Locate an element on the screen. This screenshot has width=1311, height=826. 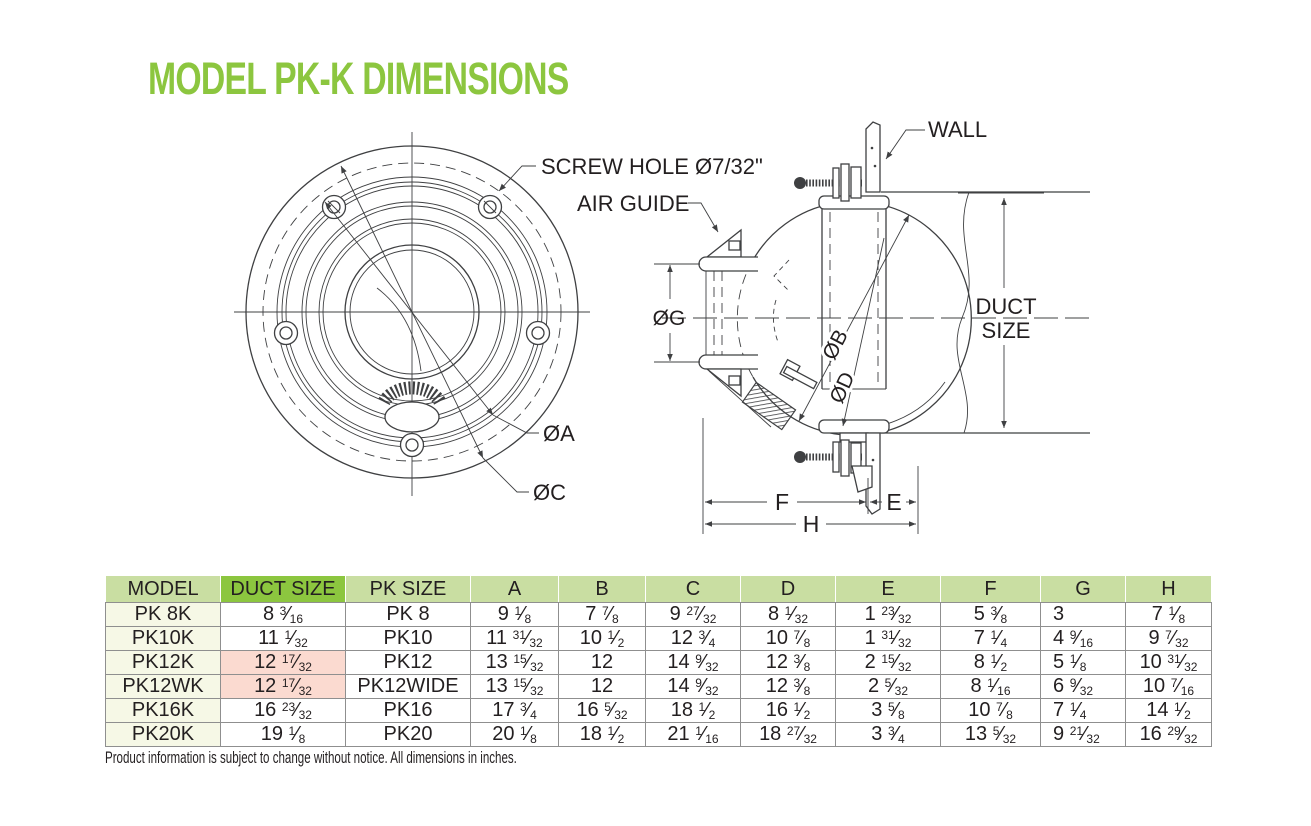
table-header-row: MODEL DUCT SIZE PK SIZE A B C D E F G H is located at coordinates (658, 589).